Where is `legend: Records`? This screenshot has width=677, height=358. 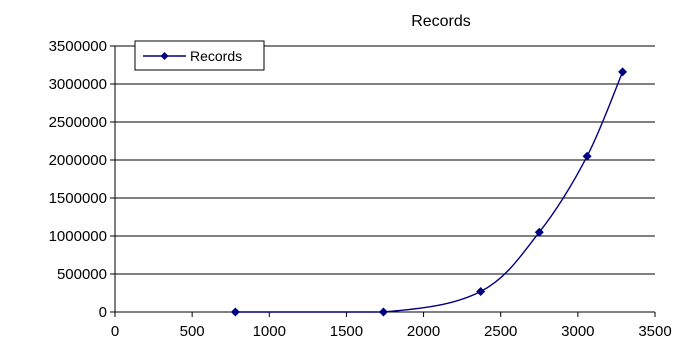
legend: Records is located at coordinates (199, 55).